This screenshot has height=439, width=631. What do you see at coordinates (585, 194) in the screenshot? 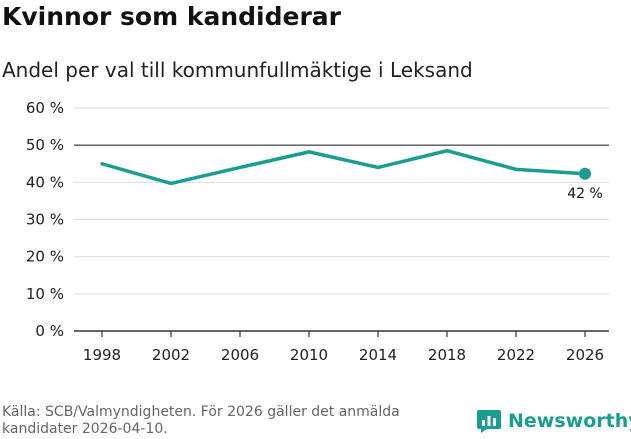
I see `end-value-label: 42 %` at bounding box center [585, 194].